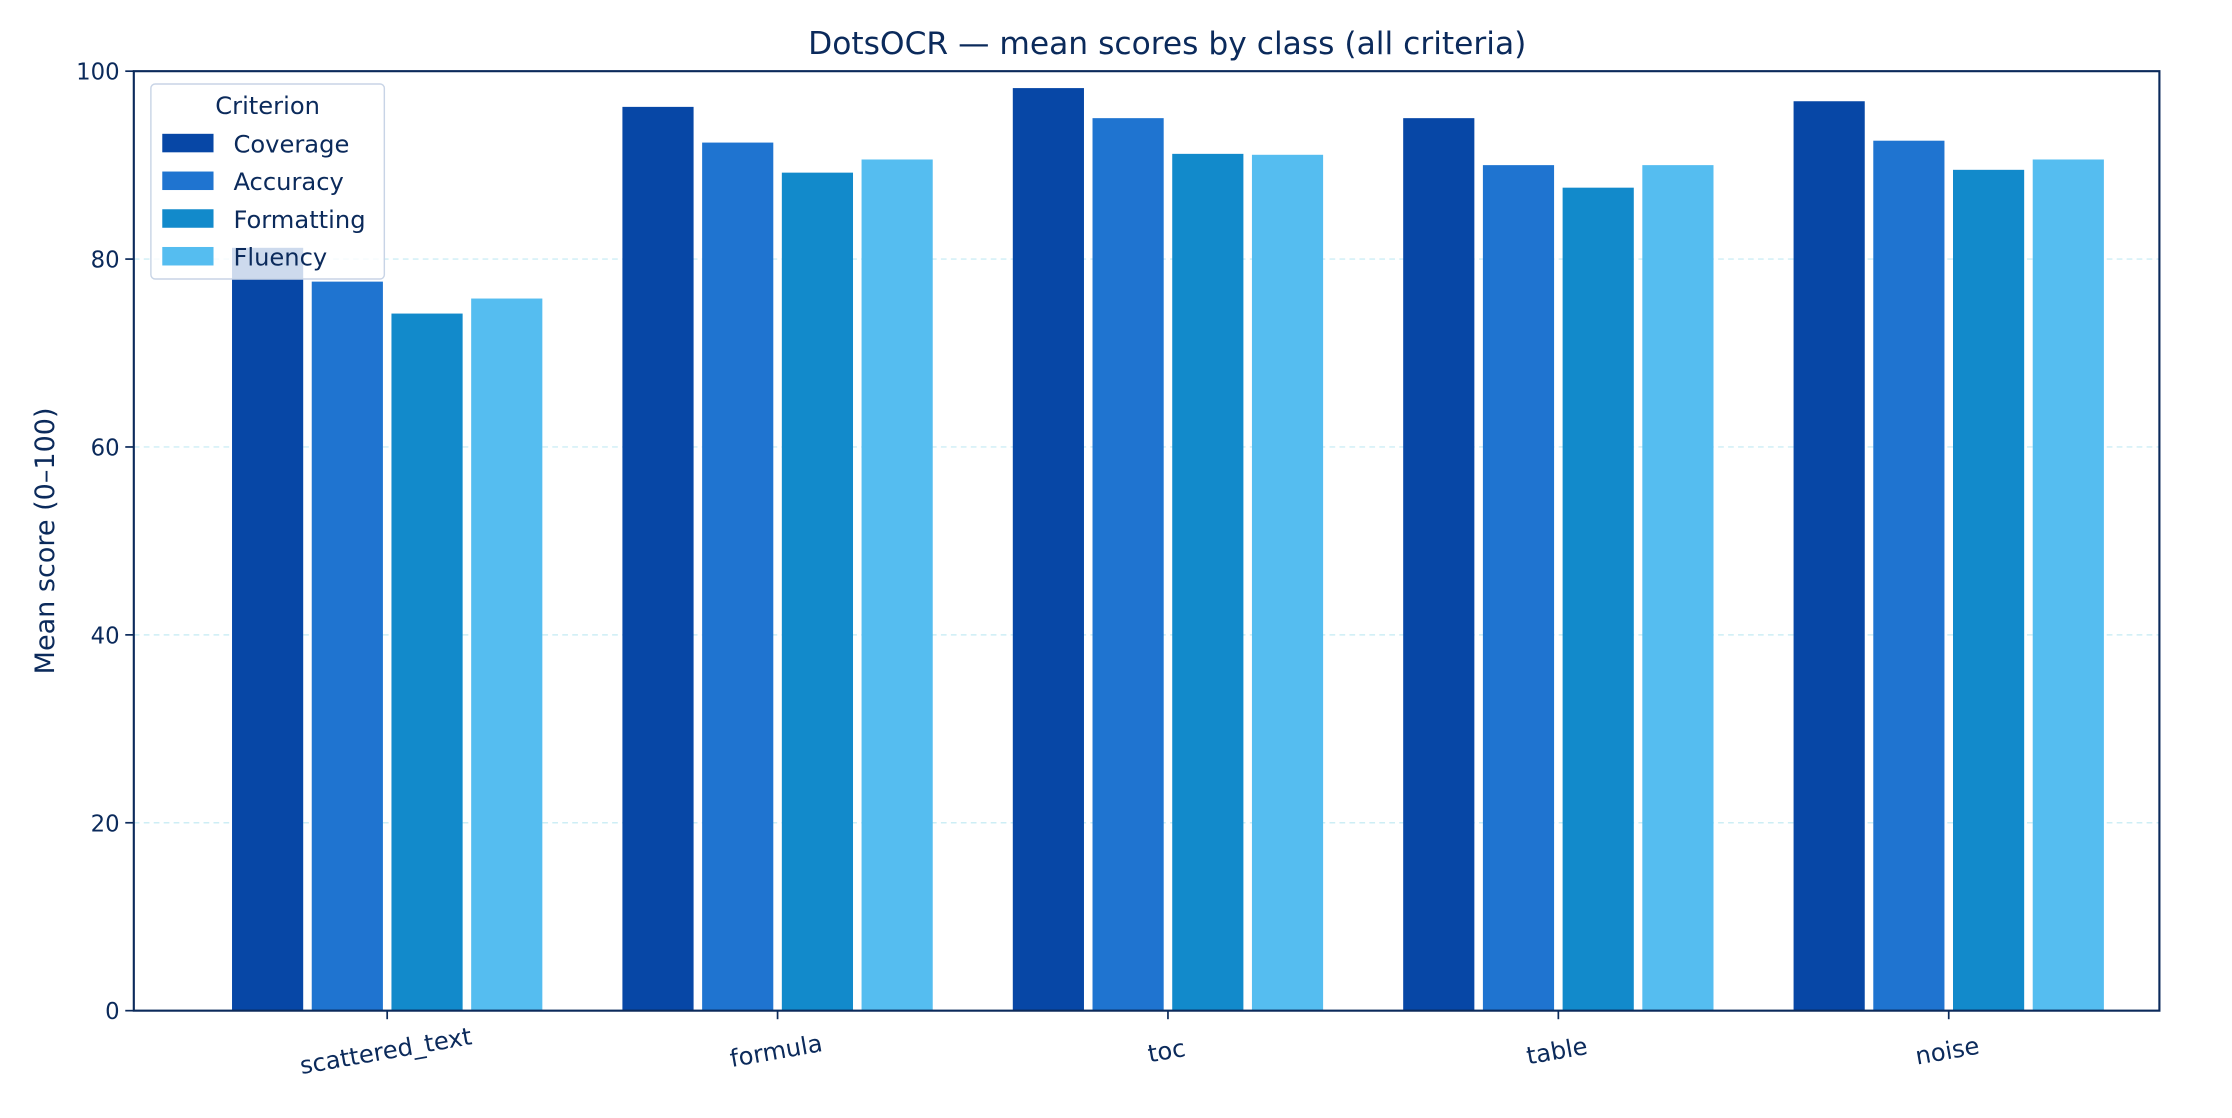 Image resolution: width=2232 pixels, height=1118 pixels. I want to click on y-axis-label: Mean score (0–100), so click(45, 540).